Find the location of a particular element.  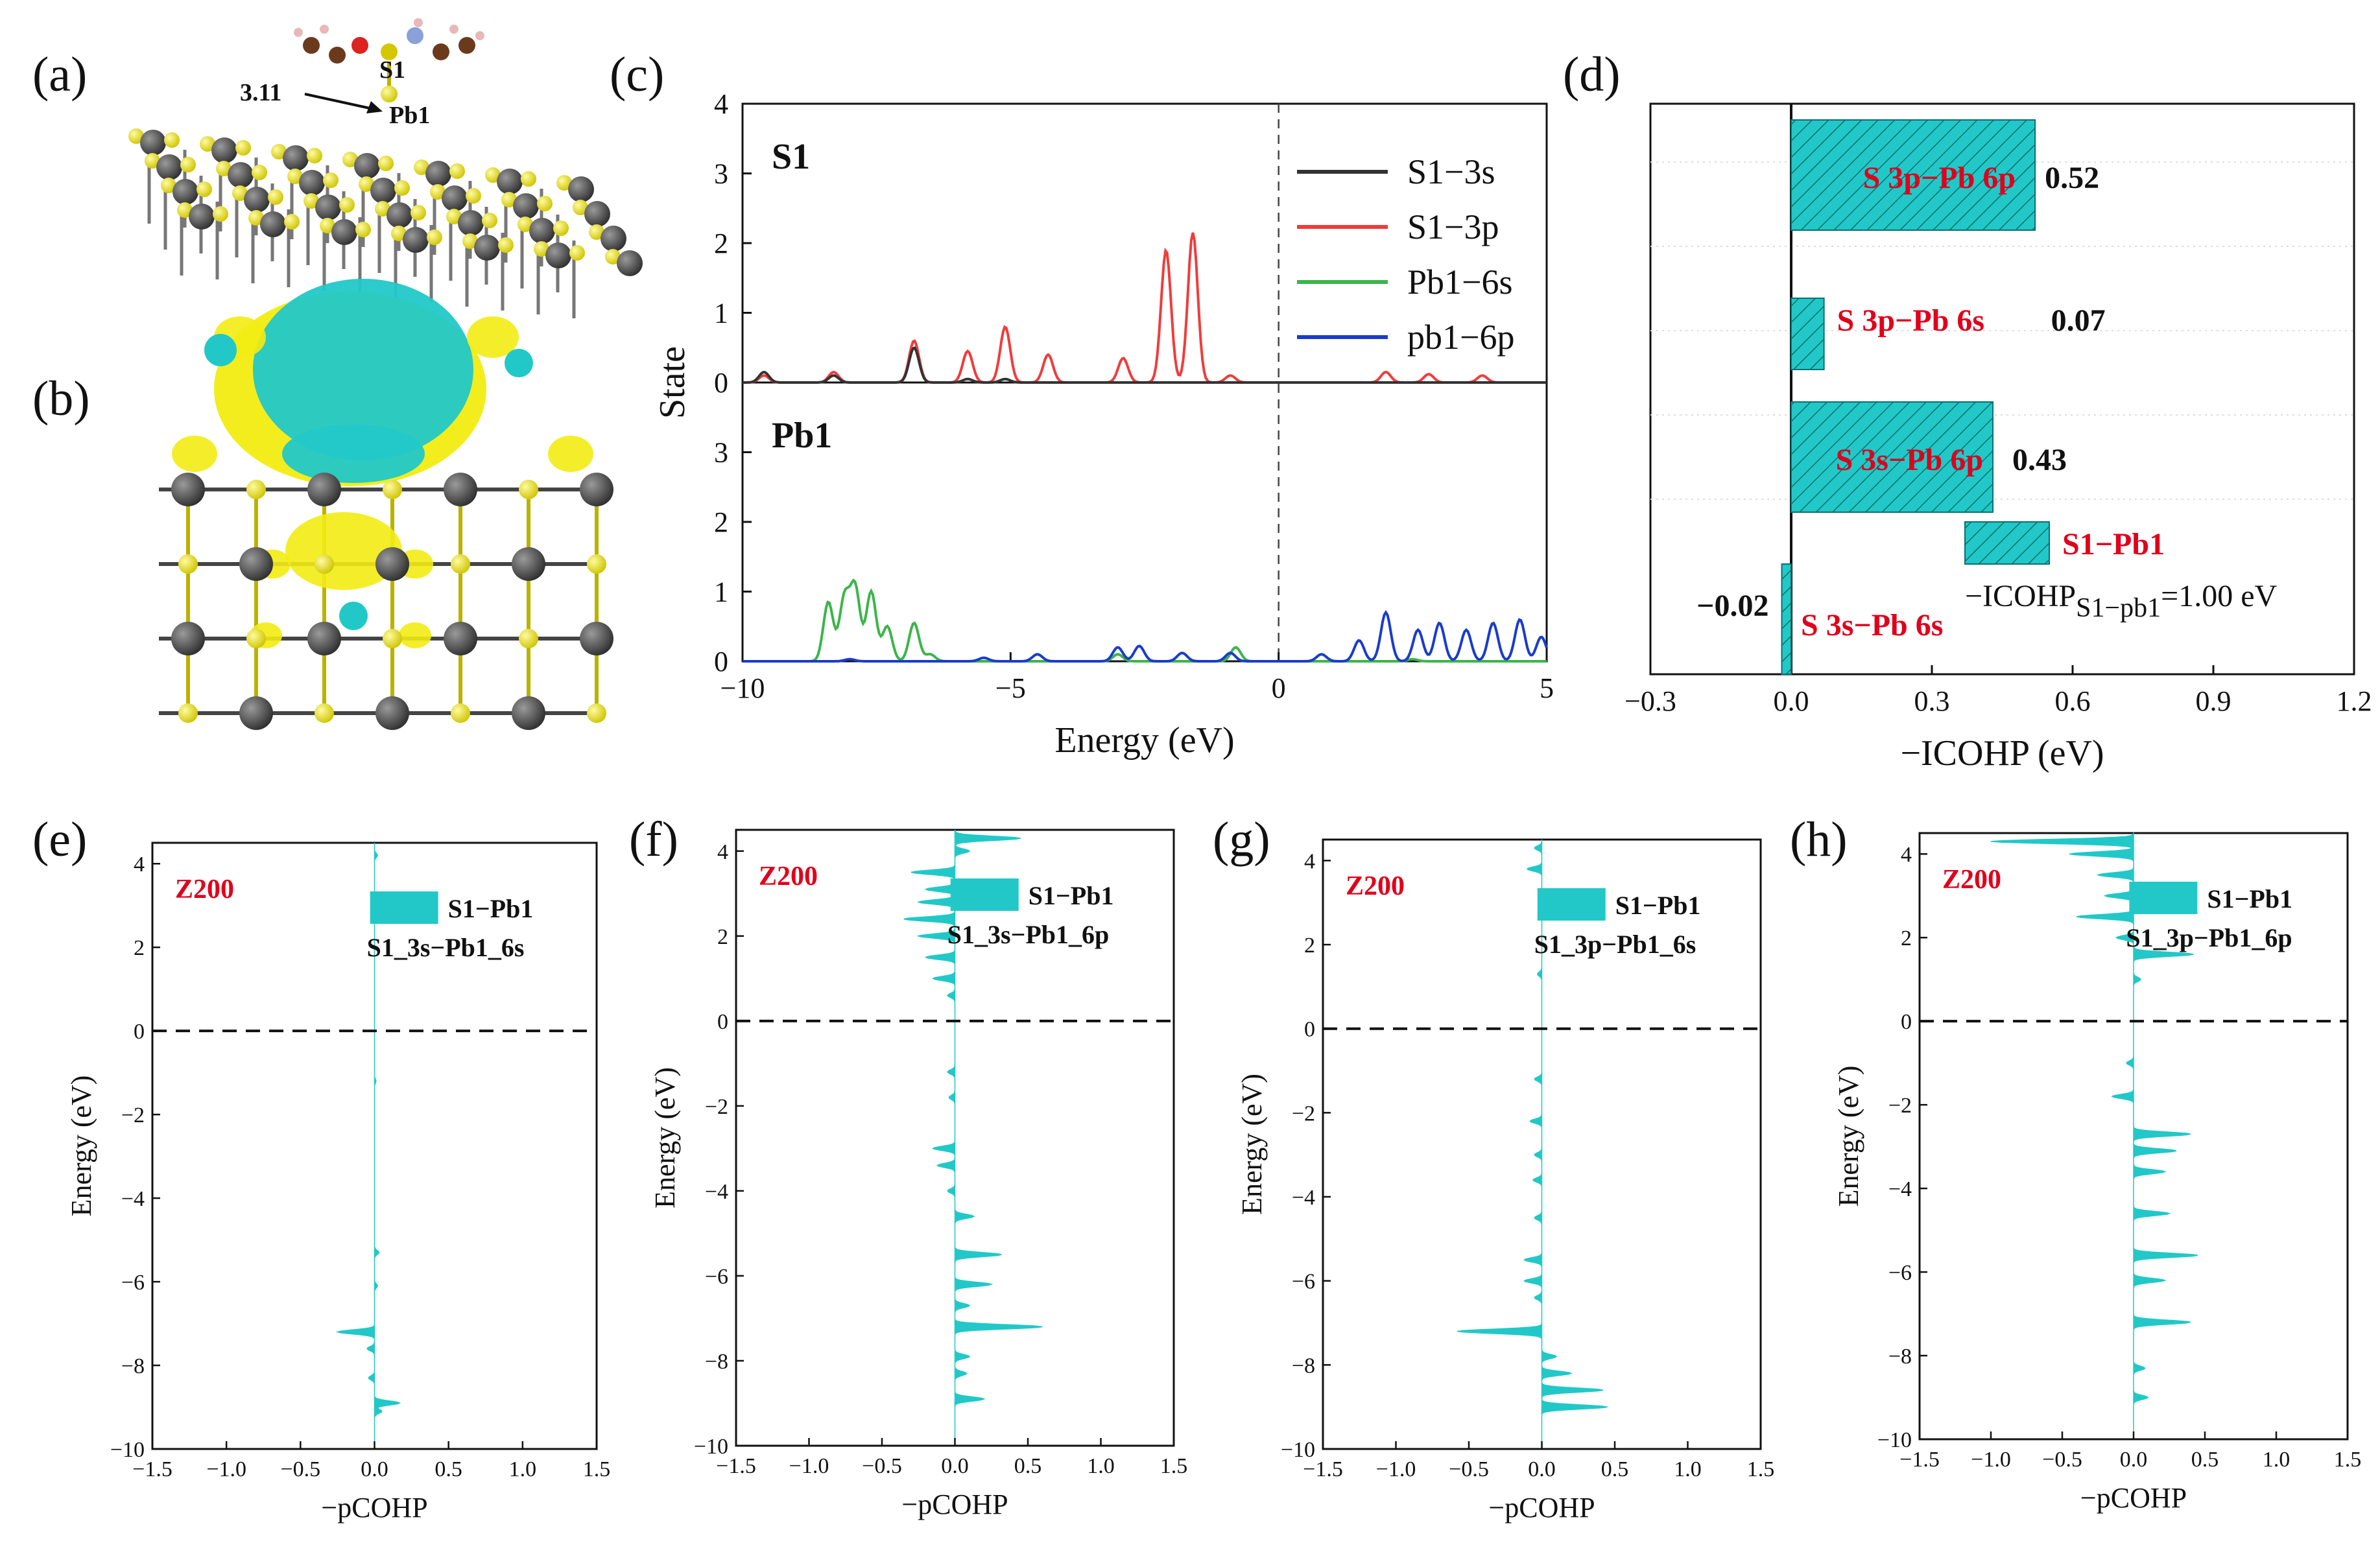

top-panel-label: S1 is located at coordinates (791, 157).